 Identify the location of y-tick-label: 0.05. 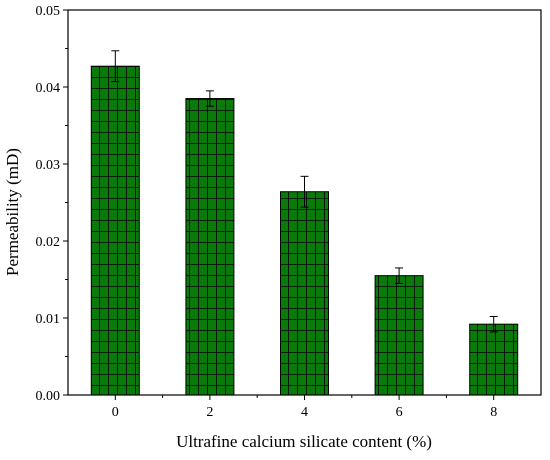
(48, 11).